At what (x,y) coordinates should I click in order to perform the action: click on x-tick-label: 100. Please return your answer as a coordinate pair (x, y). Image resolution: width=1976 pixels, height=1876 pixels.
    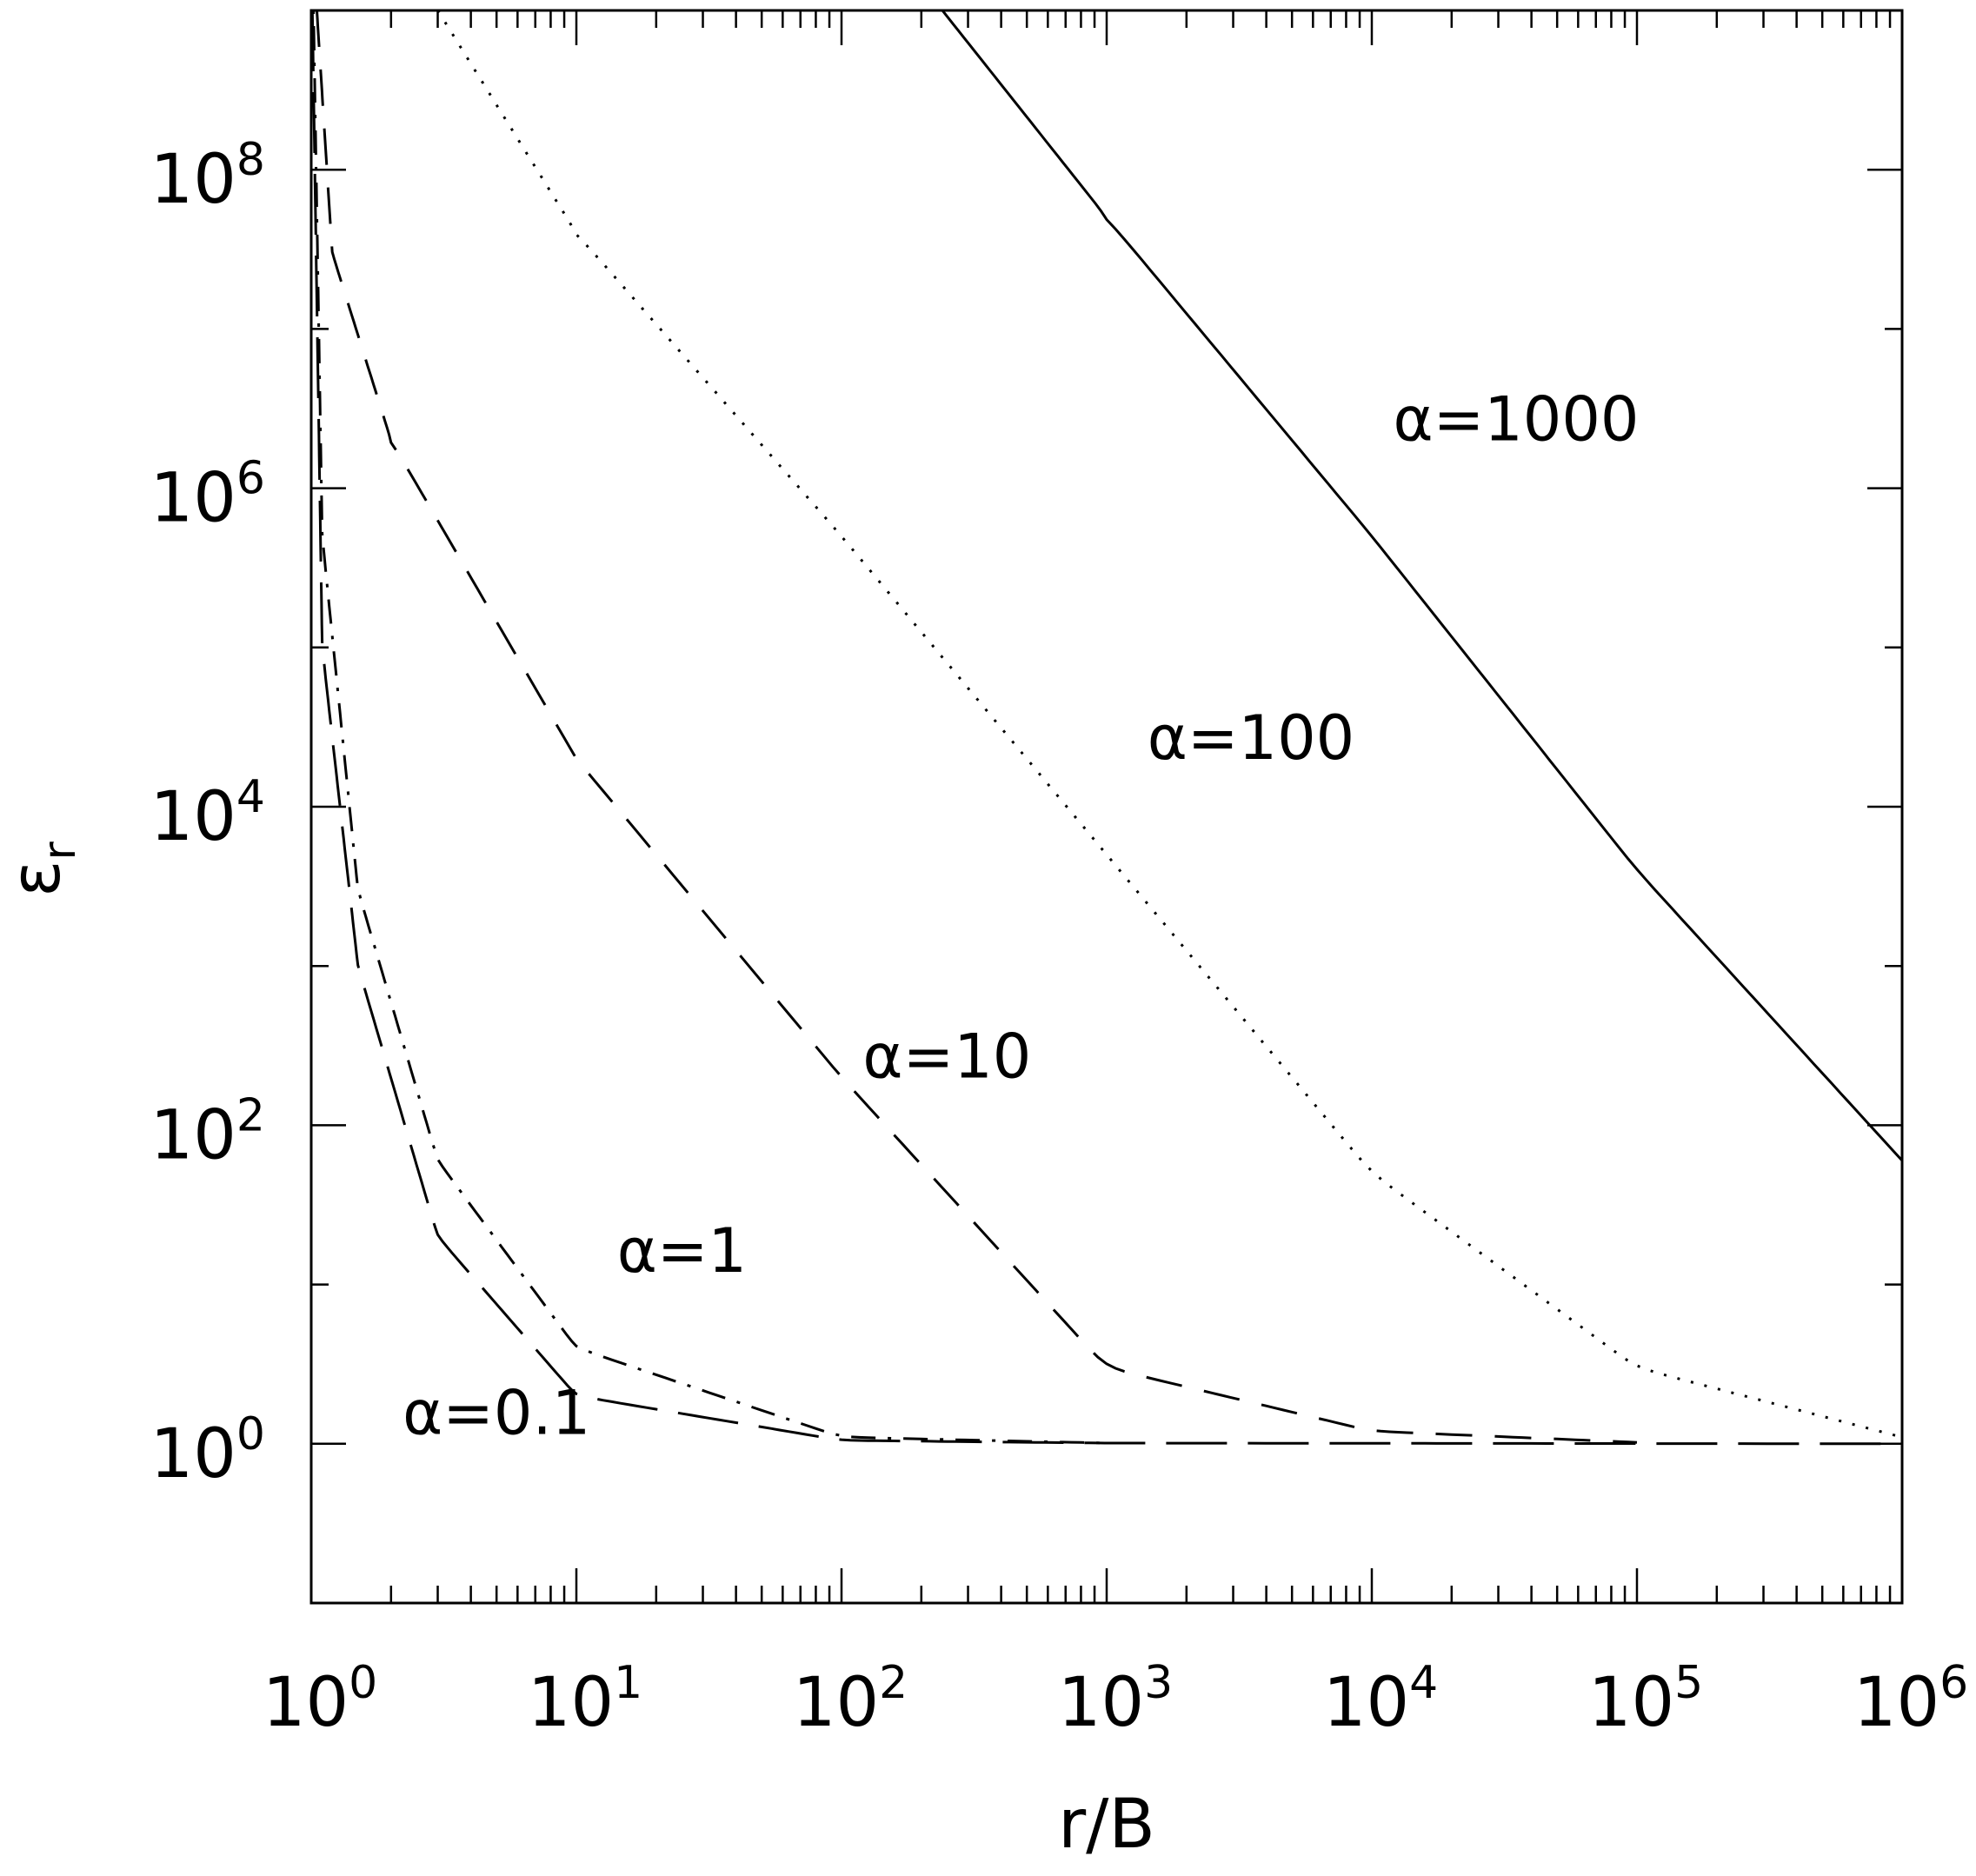
    Looking at the image, I should click on (320, 1699).